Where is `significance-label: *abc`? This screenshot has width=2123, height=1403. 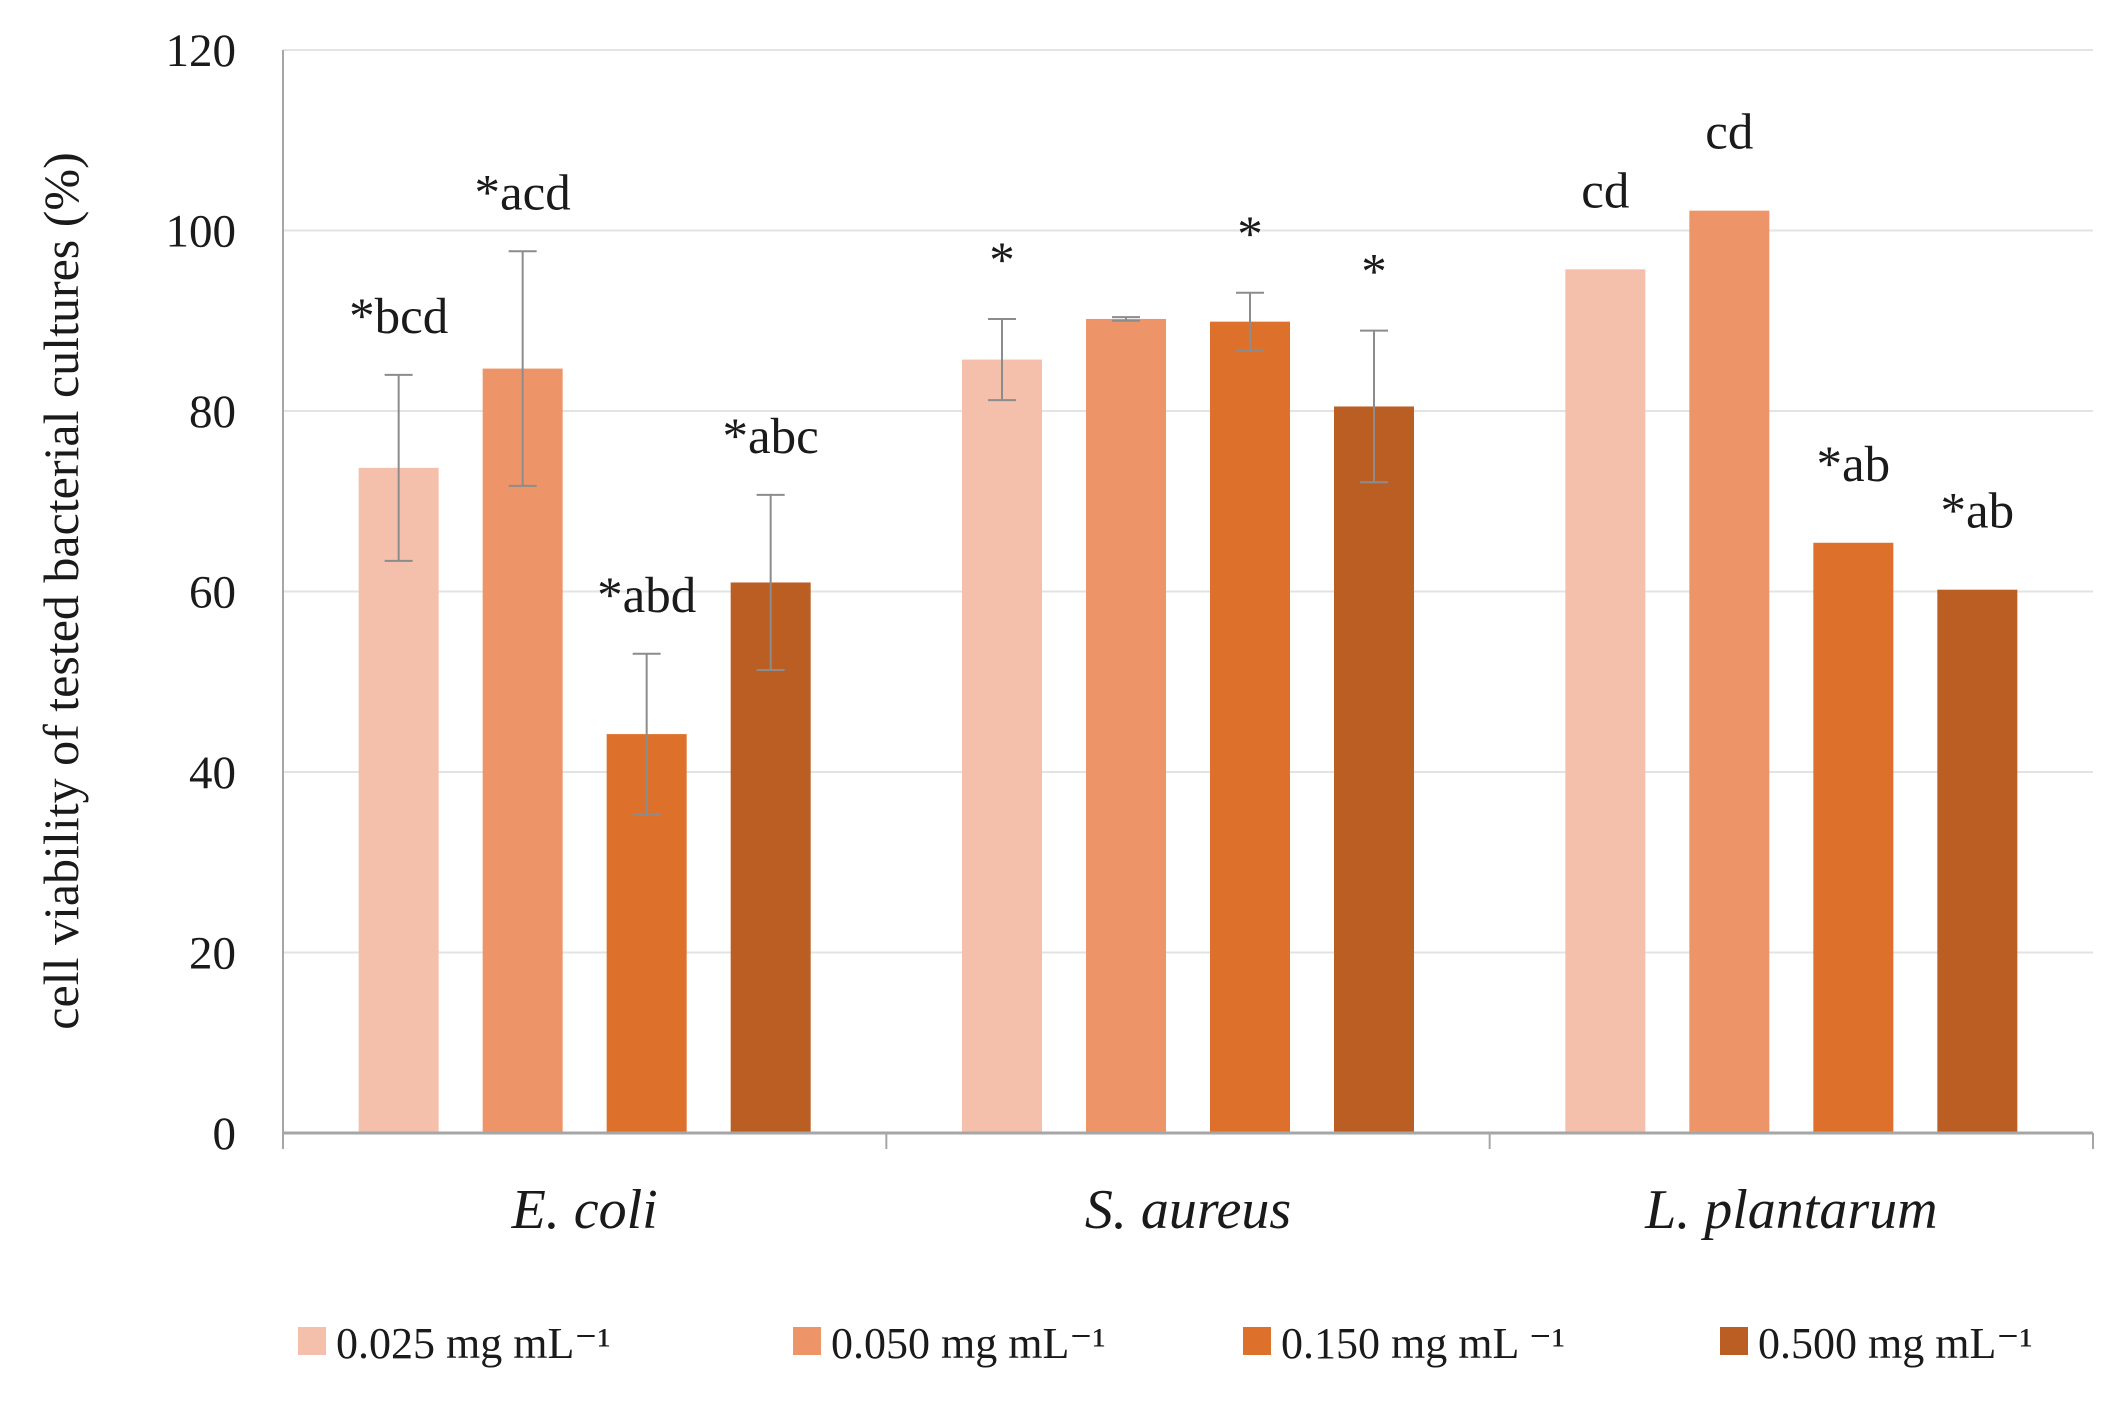
significance-label: *abc is located at coordinates (771, 437).